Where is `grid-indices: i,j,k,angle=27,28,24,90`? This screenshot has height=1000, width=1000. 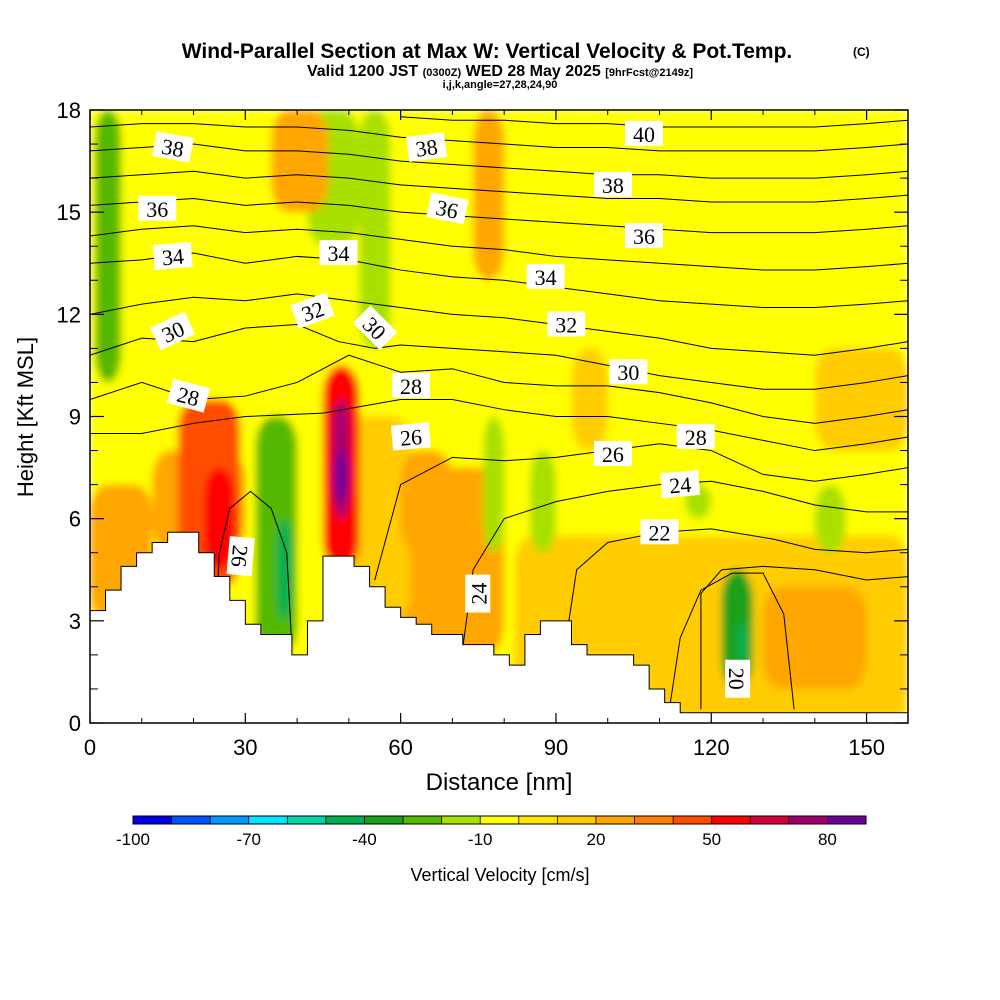 grid-indices: i,j,k,angle=27,28,24,90 is located at coordinates (500, 85).